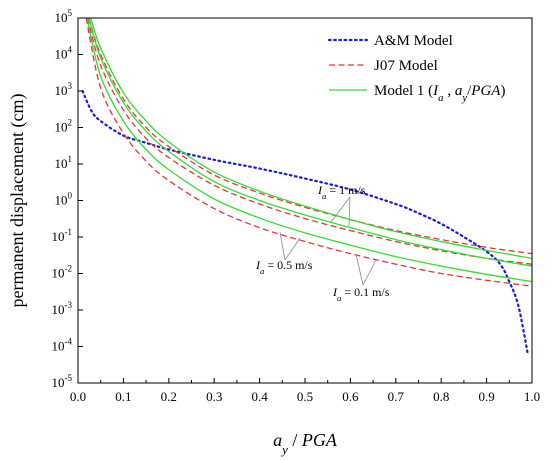 The image size is (550, 461). Describe the element at coordinates (62, 345) in the screenshot. I see `y-tick-label: 10⁻⁴` at that location.